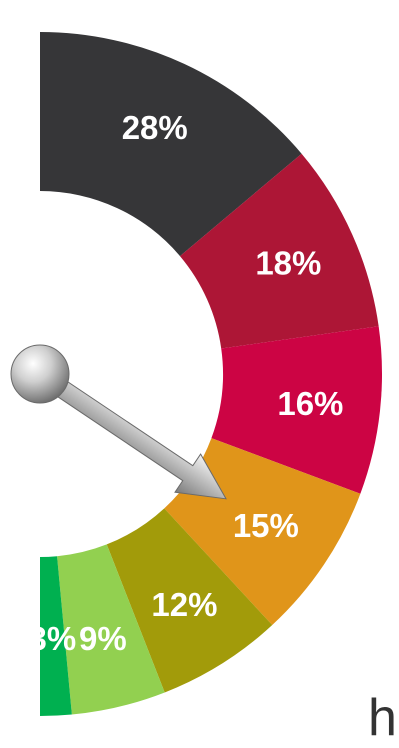  Describe the element at coordinates (310, 403) in the screenshot. I see `gauge-segment-label-3: 16%` at that location.